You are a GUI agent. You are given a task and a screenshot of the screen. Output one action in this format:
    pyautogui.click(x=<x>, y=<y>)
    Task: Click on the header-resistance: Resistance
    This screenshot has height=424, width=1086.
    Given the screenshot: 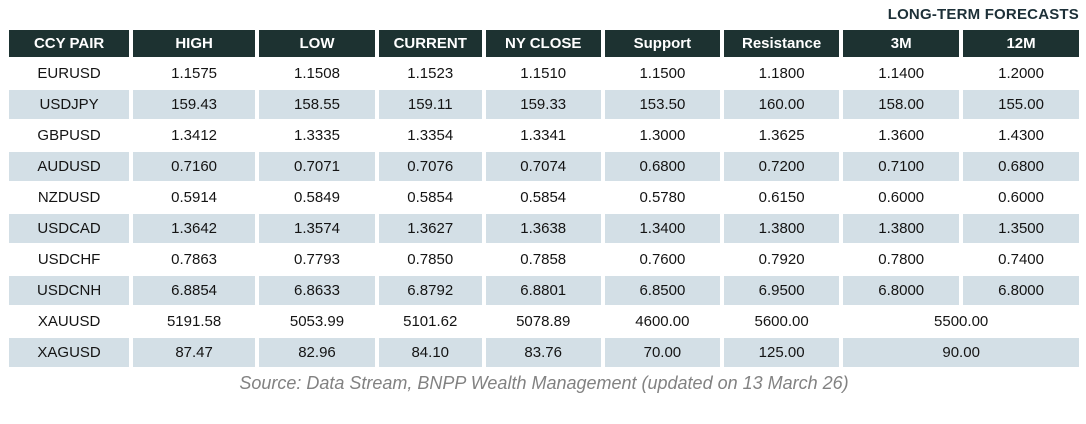 What is the action you would take?
    pyautogui.click(x=781, y=43)
    